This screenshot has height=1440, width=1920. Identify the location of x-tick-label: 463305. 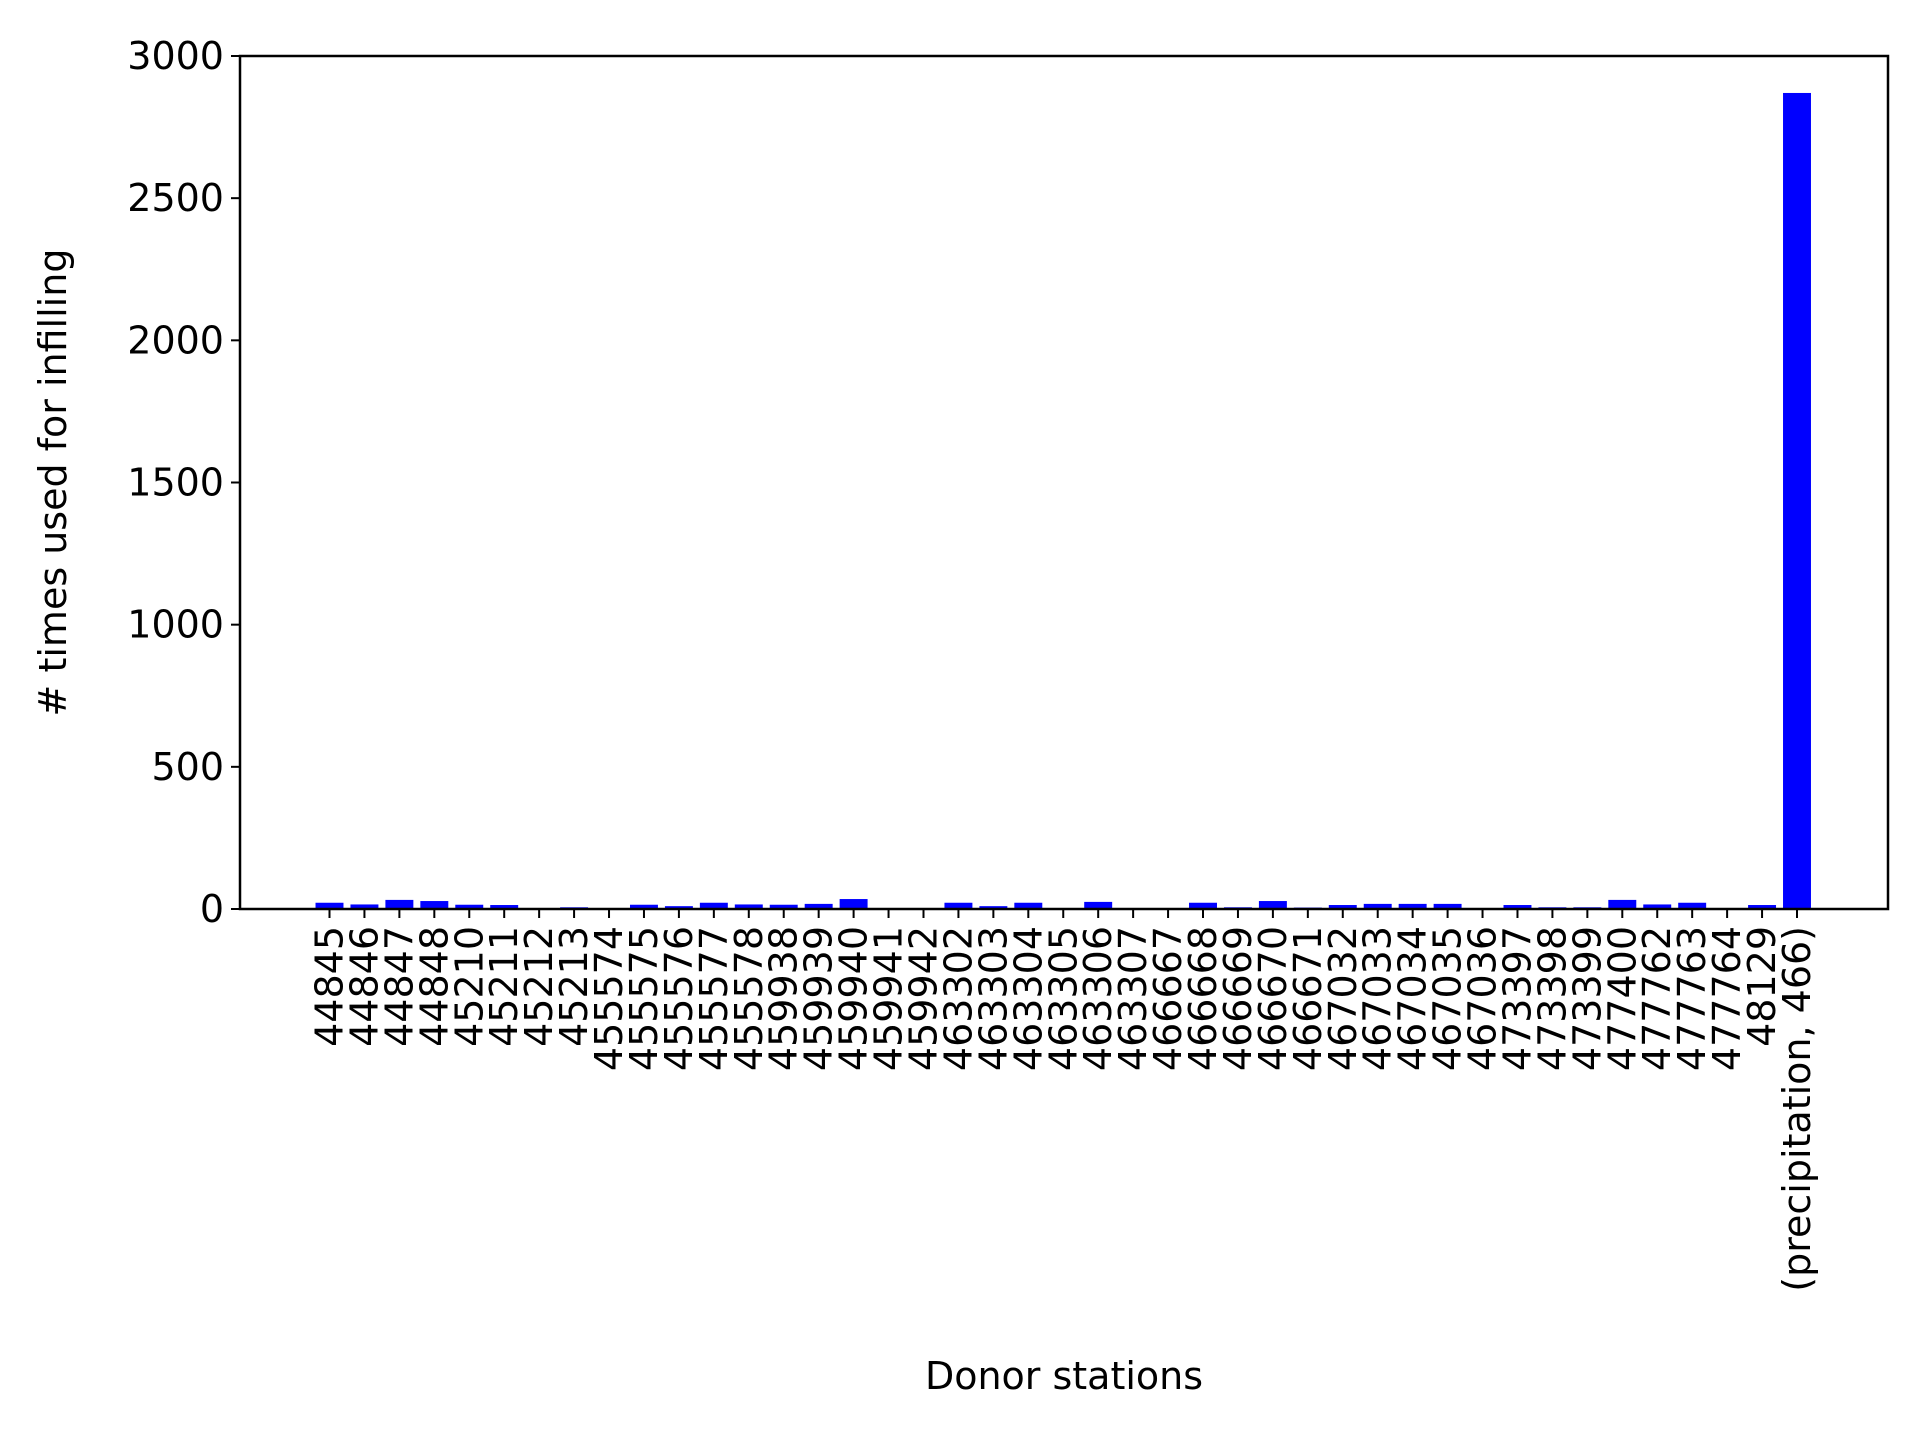
(1063, 998).